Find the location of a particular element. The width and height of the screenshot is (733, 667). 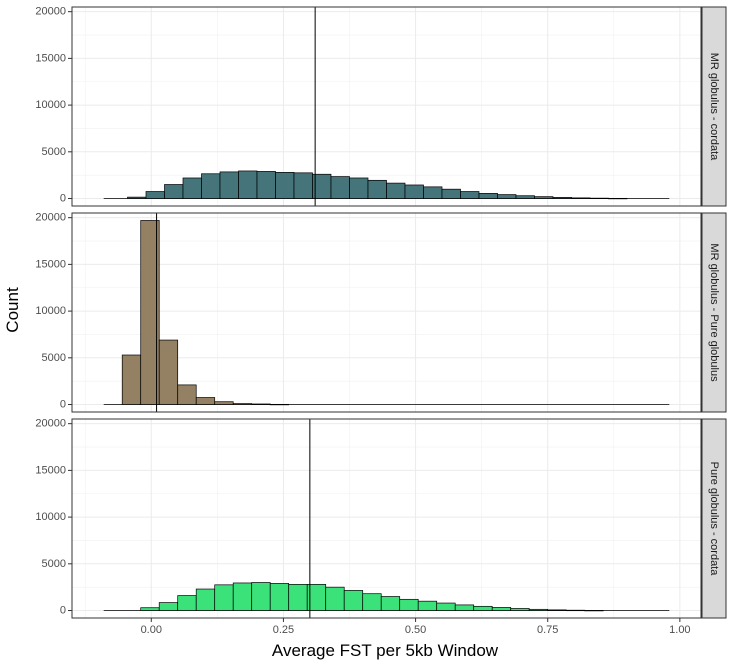

x-tick-label: 0.25 is located at coordinates (283, 630).